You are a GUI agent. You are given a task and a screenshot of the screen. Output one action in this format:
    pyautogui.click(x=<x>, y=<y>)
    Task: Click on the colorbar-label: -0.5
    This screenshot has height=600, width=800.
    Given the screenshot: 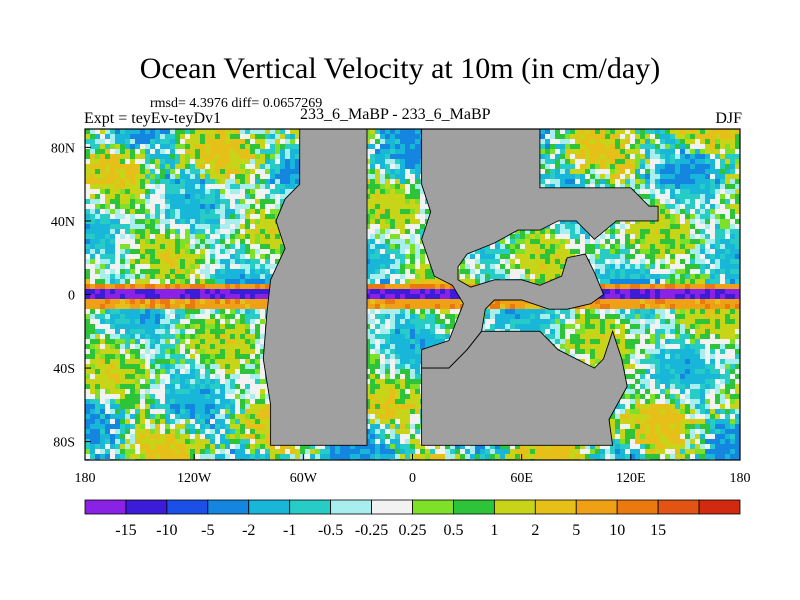 What is the action you would take?
    pyautogui.click(x=330, y=530)
    